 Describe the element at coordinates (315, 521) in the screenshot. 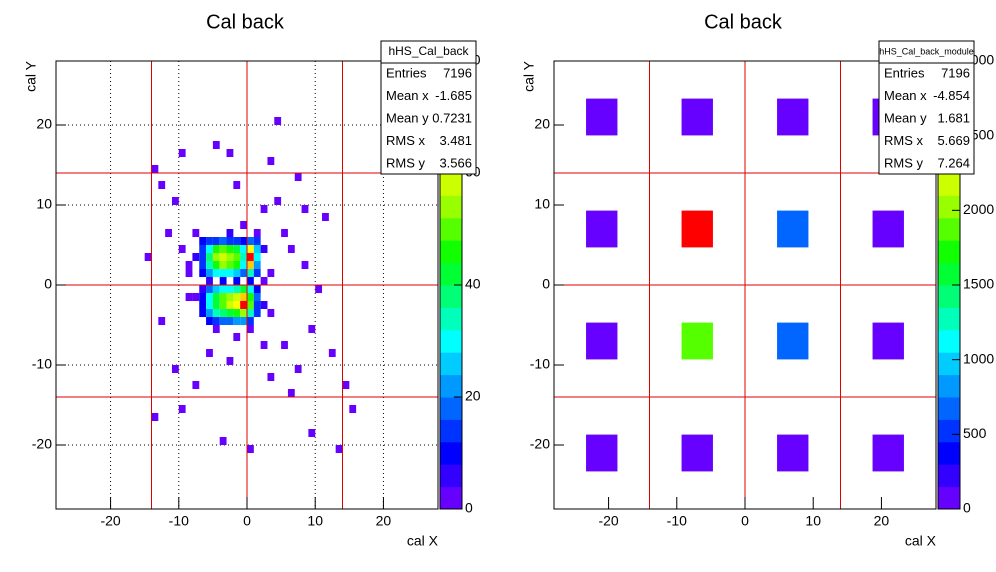

I see `x-tick-label: 10` at that location.